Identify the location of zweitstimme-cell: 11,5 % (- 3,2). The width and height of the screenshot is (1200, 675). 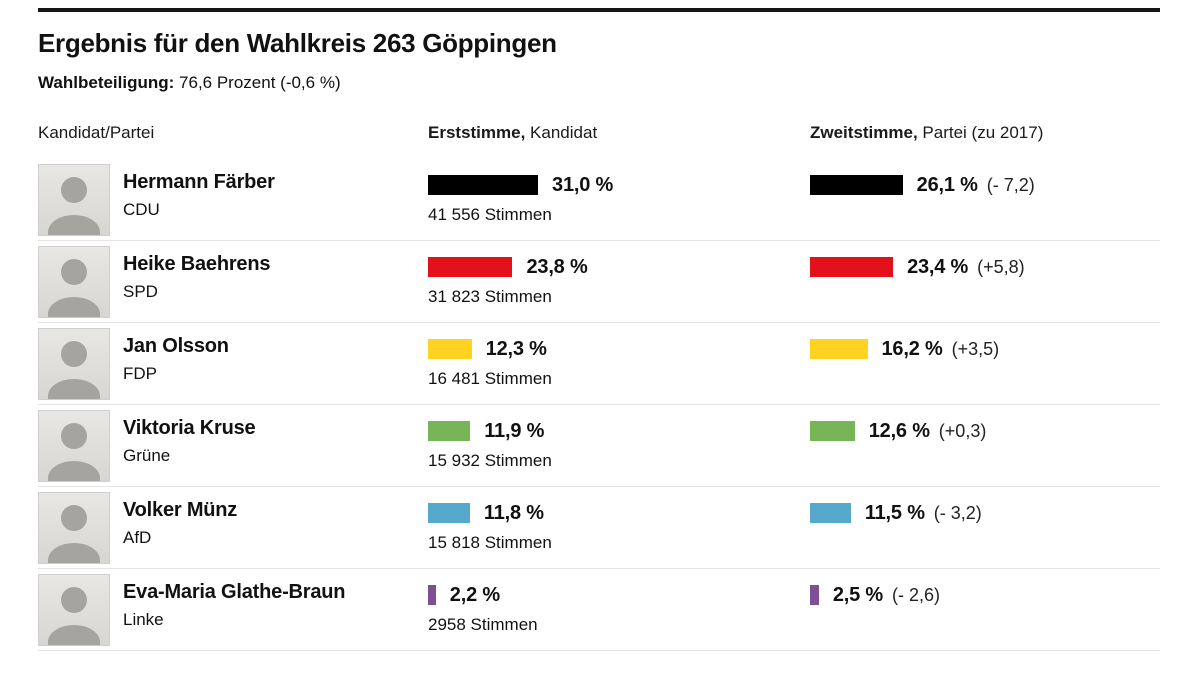
(985, 508).